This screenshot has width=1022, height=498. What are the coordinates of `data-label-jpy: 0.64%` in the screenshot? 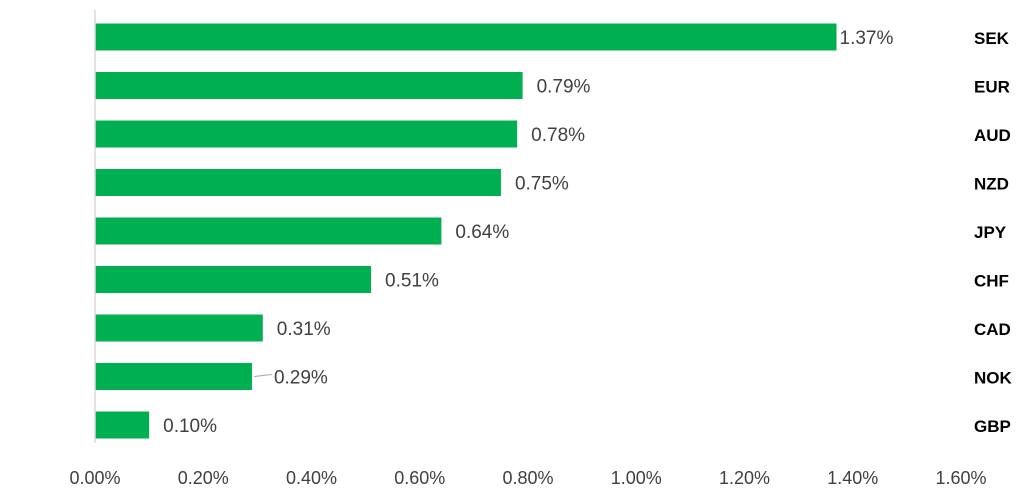 It's located at (482, 232).